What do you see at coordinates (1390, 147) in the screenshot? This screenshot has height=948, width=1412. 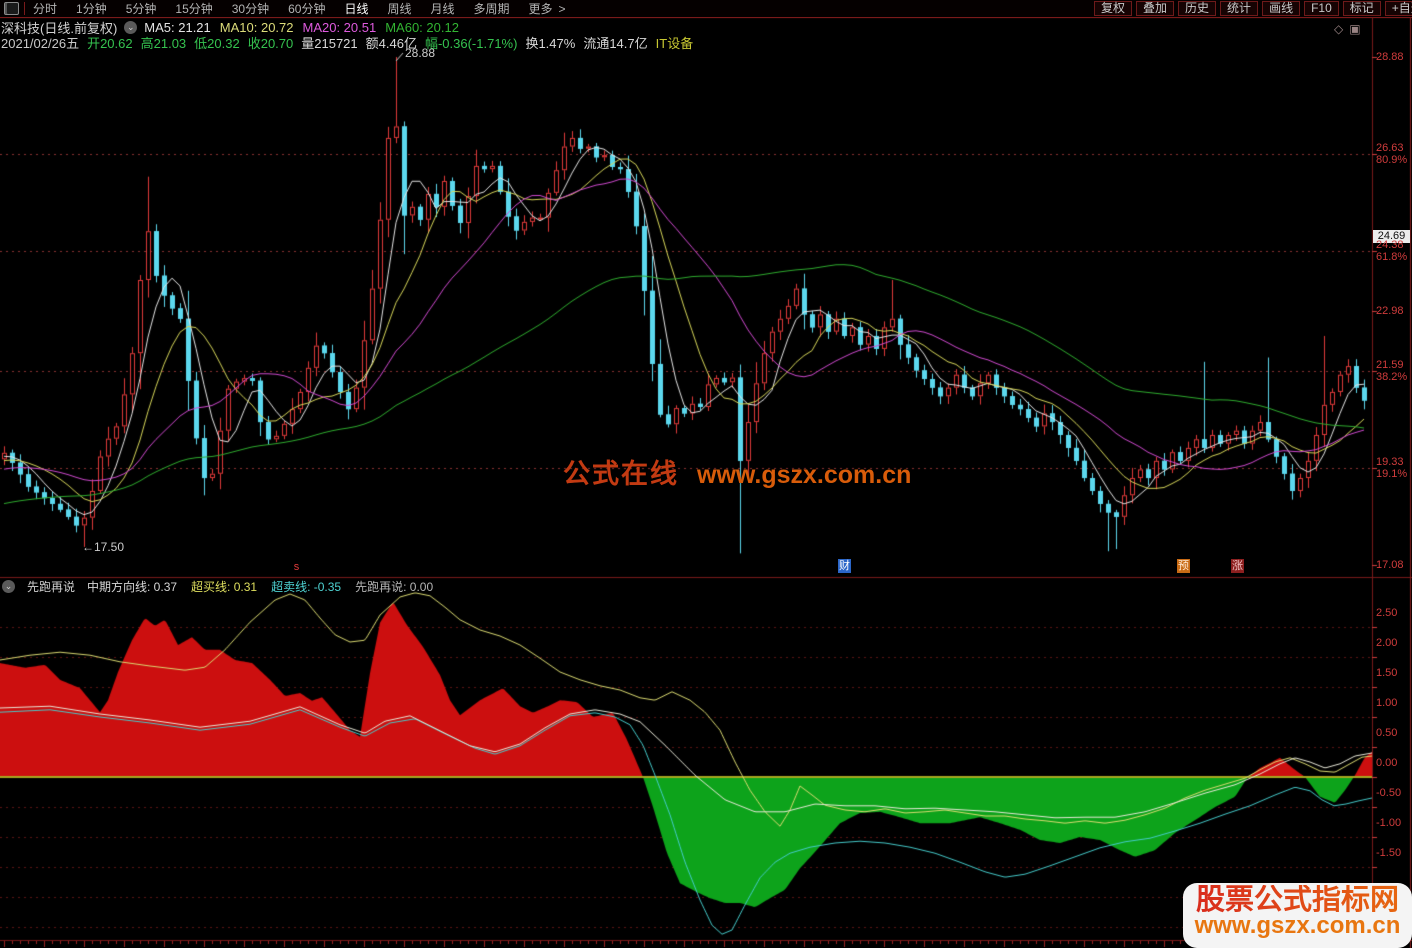 I see `axis-label: 26.63` at bounding box center [1390, 147].